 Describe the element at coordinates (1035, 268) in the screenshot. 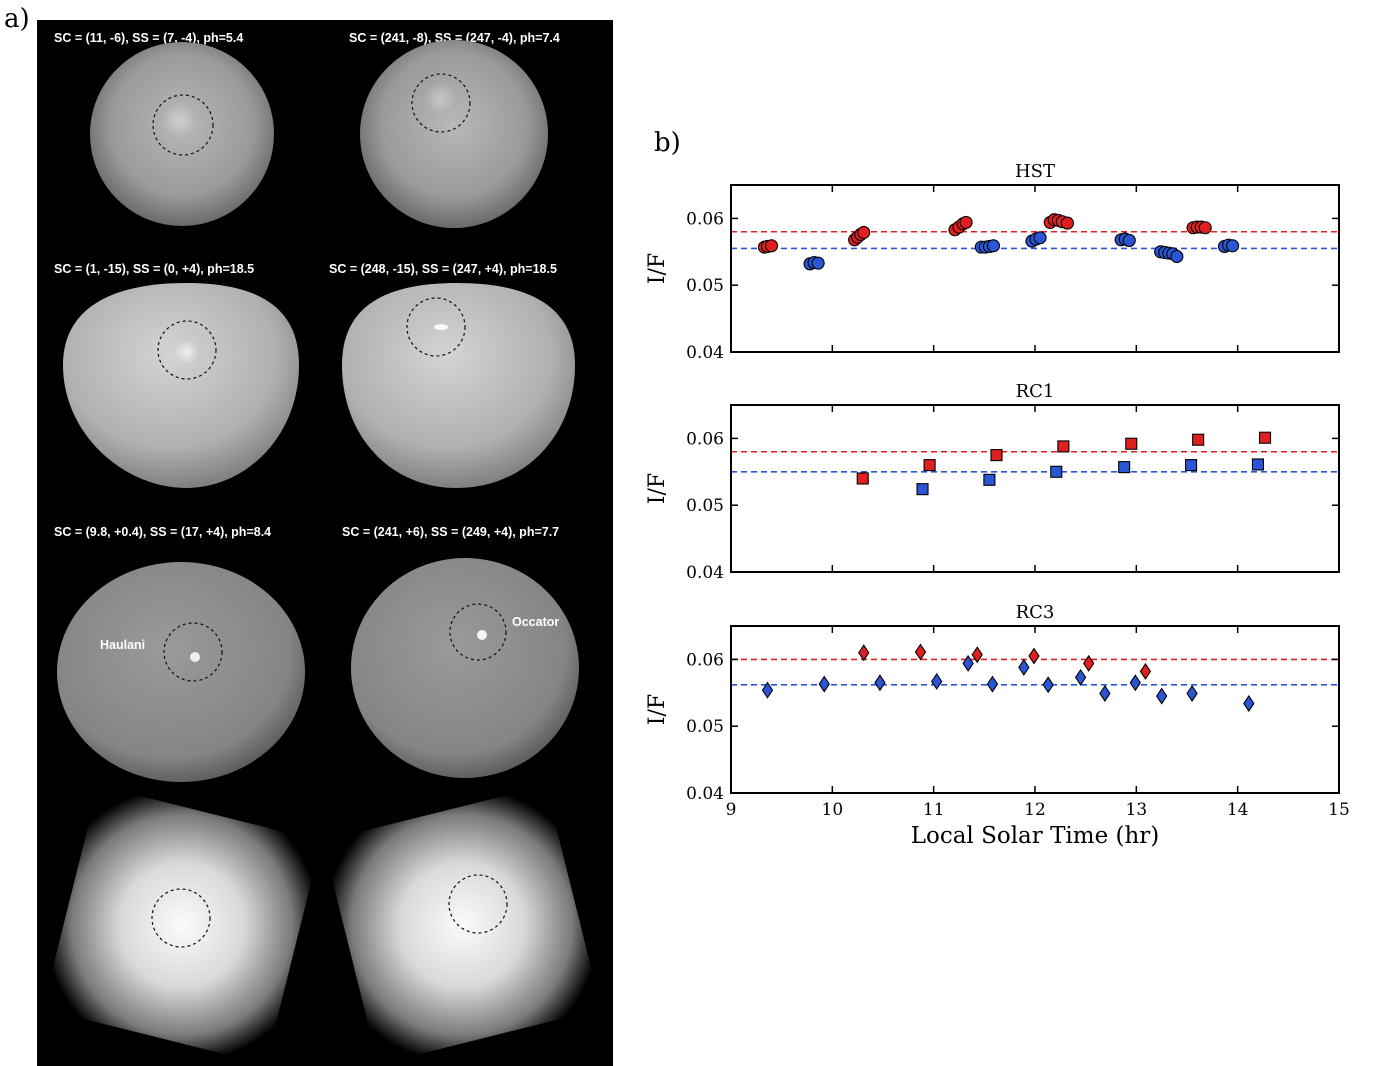

I see `chart-hst-frame` at that location.